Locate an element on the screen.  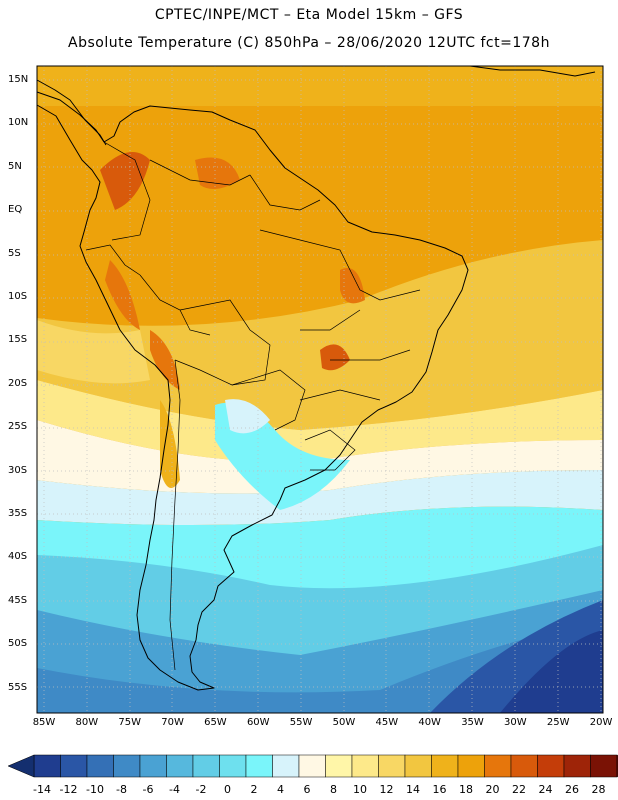
colorbar-label: 2 is located at coordinates (254, 789).